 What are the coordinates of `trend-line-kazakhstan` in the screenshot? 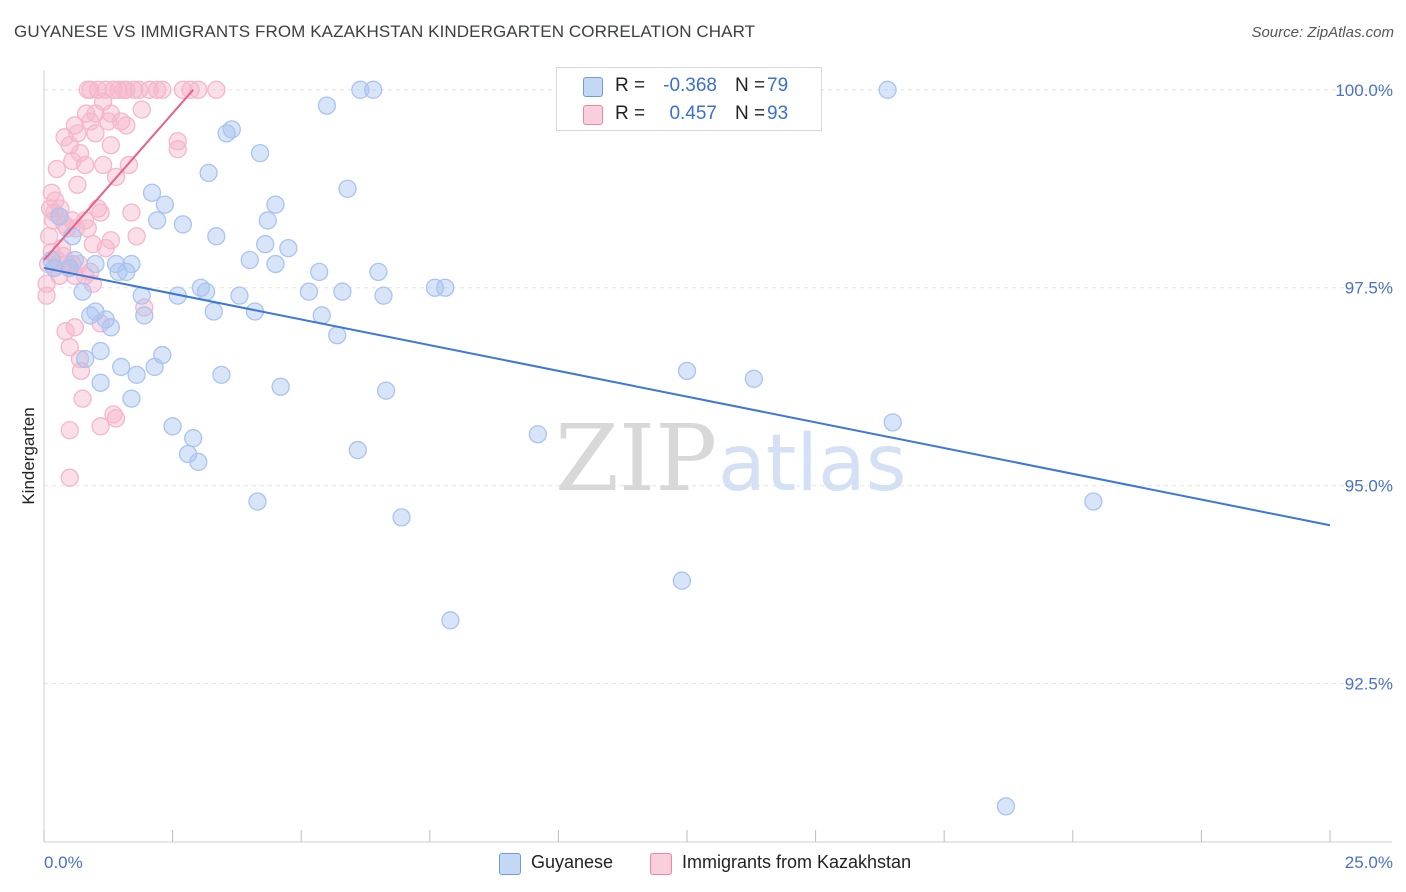 It's located at (118, 175).